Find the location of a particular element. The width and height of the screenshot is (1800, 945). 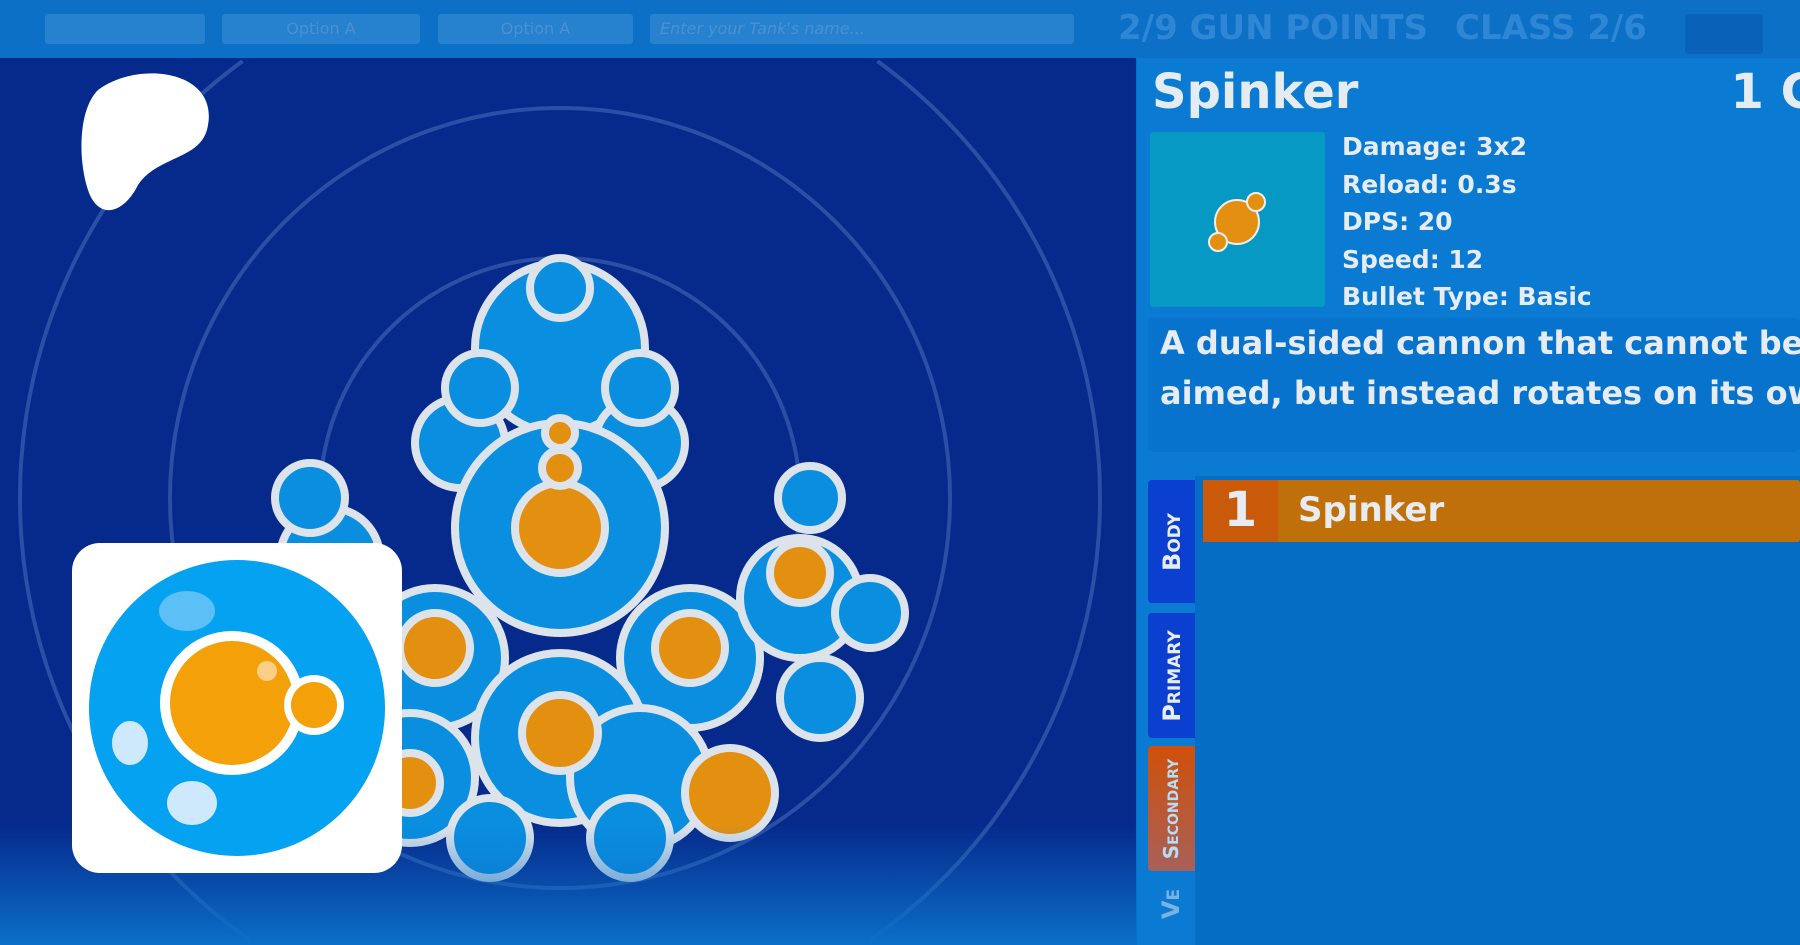

tab-label: Body is located at coordinates (1171, 541).